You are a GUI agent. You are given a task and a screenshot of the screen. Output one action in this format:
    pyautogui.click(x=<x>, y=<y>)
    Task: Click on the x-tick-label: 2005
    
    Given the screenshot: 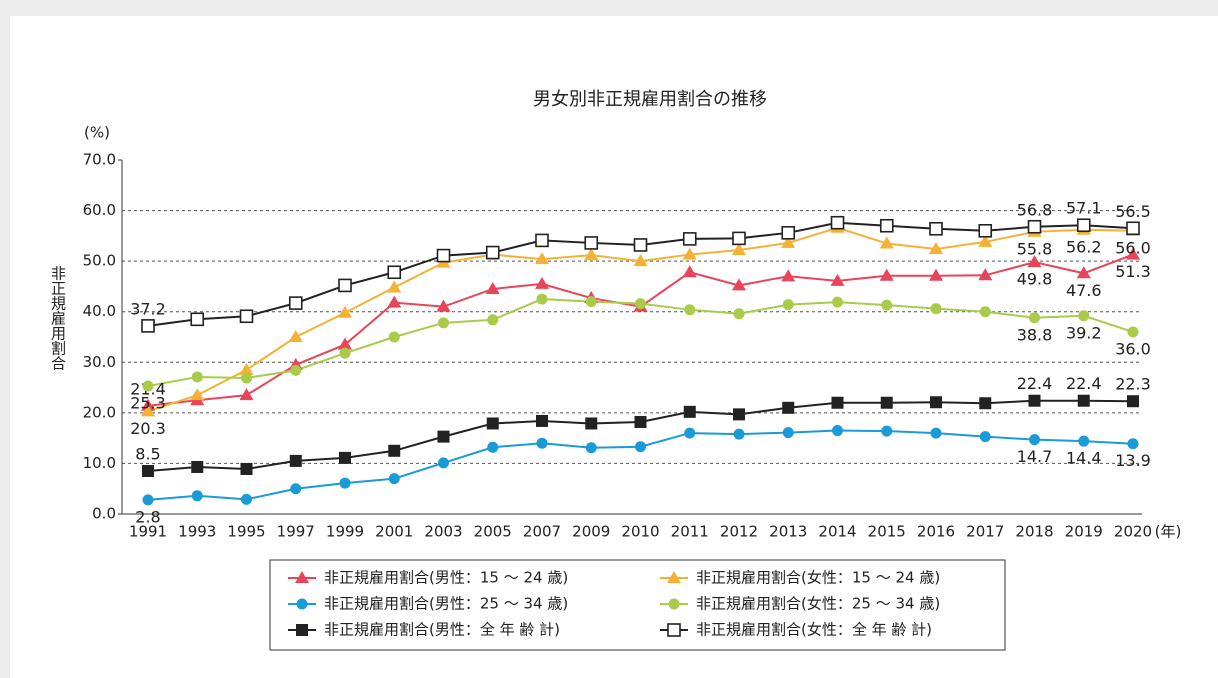 What is the action you would take?
    pyautogui.click(x=493, y=532)
    